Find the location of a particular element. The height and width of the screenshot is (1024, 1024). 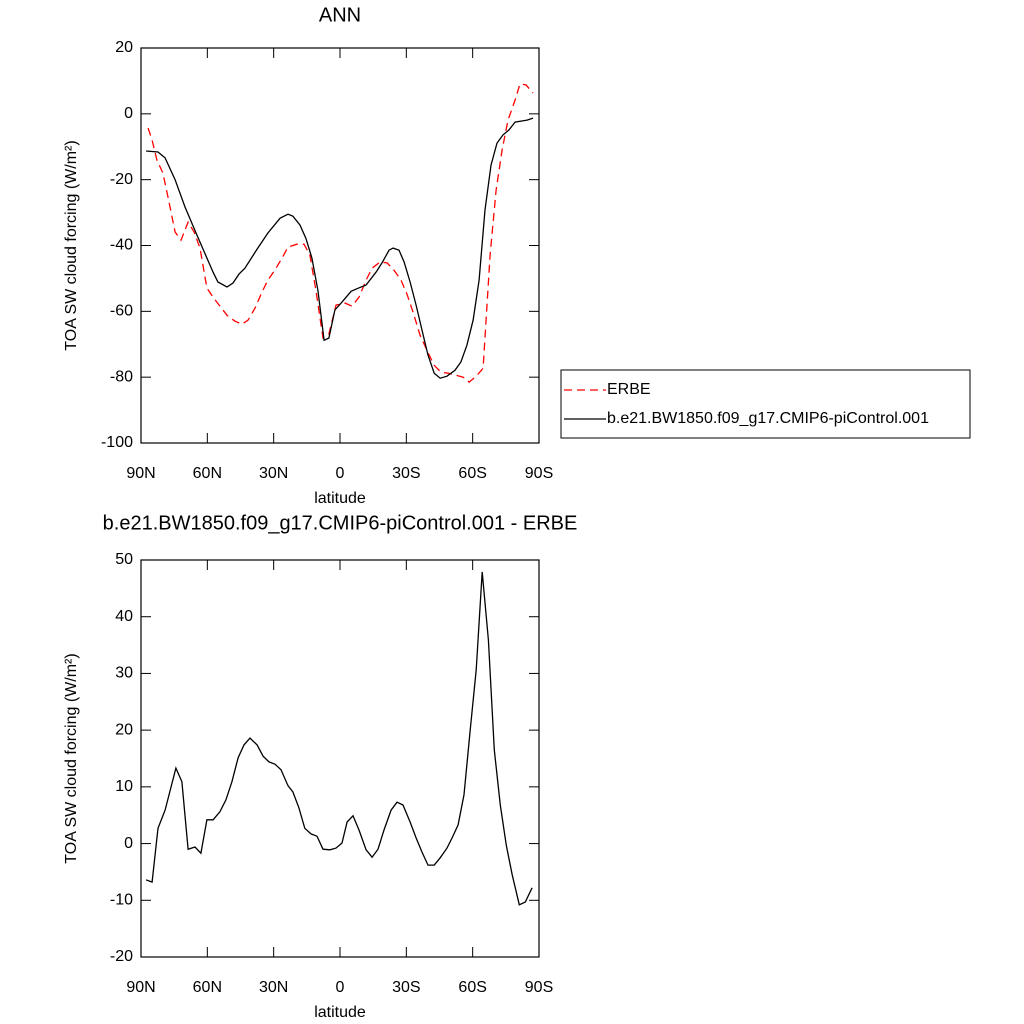

y-tick-label: 50 is located at coordinates (124, 559).